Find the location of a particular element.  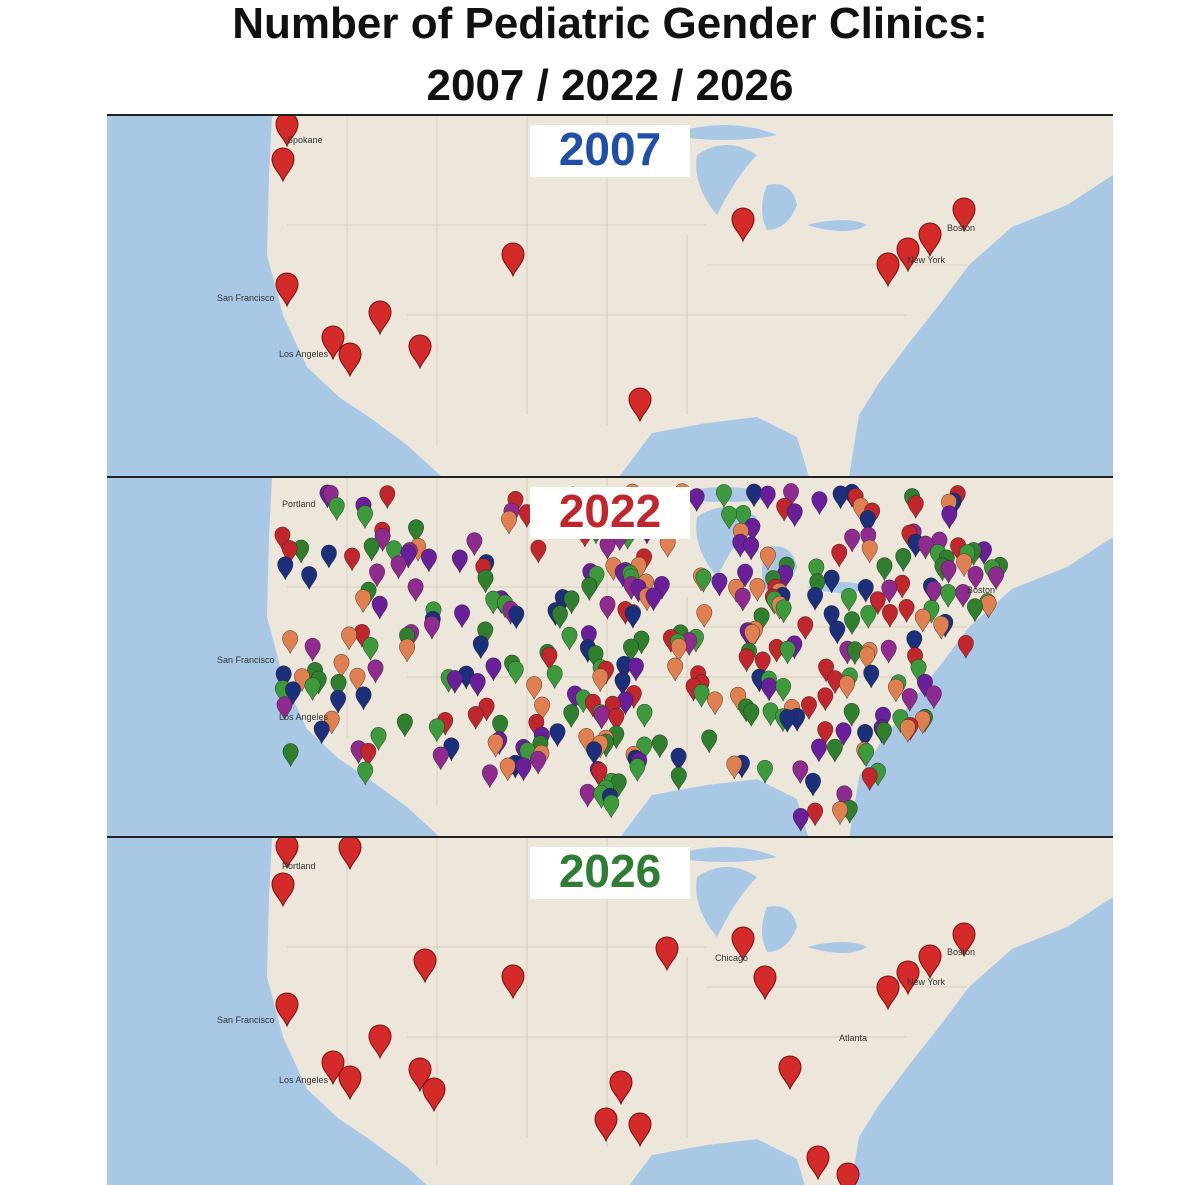

clinic-pin is located at coordinates (848, 1173).